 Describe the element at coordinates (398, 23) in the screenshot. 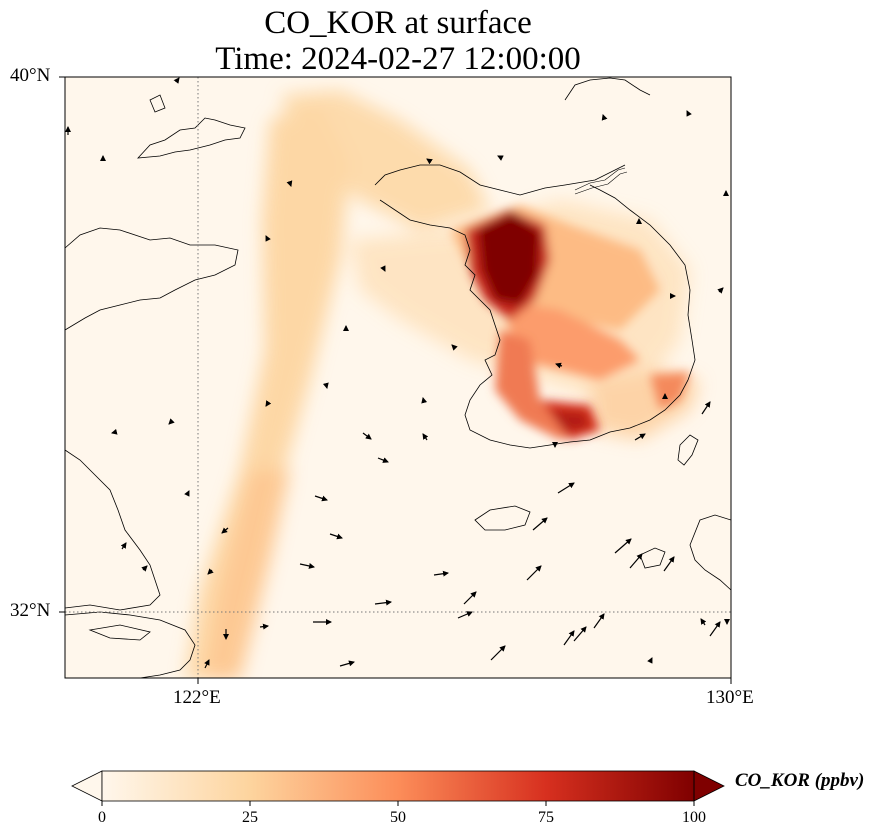

I see `map-title: CO_KOR at surface` at that location.